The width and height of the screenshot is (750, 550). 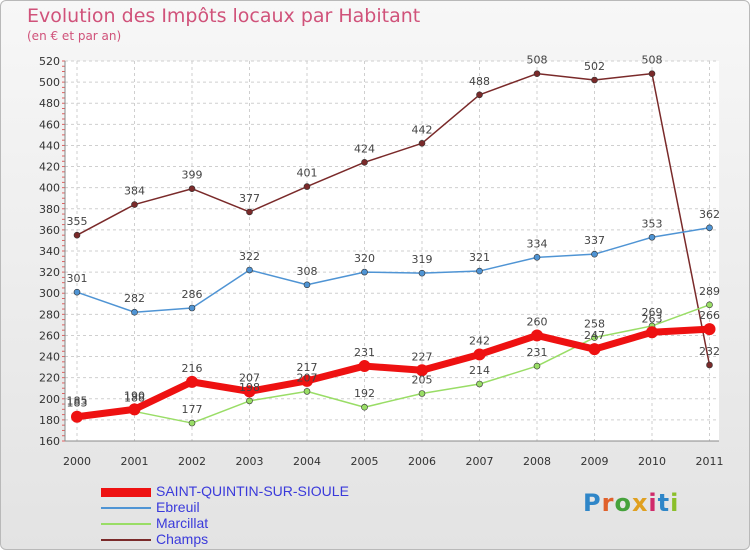 I want to click on y-tick-label: 180, so click(x=49, y=420).